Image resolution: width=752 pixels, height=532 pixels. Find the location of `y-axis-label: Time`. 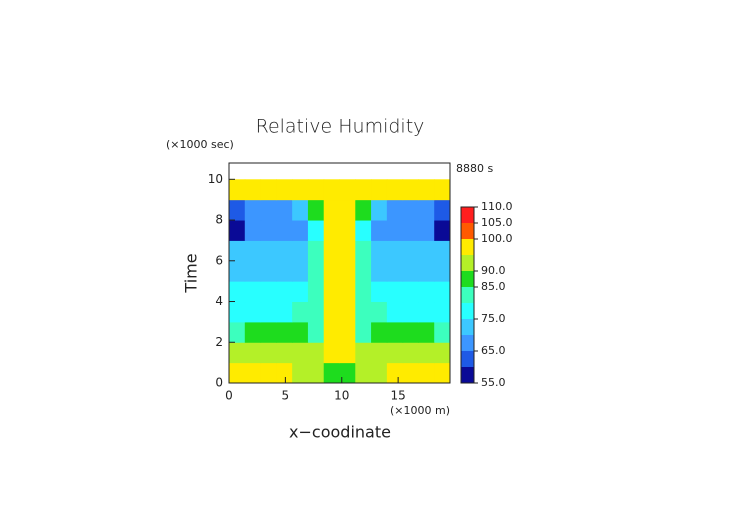

y-axis-label: Time is located at coordinates (191, 273).